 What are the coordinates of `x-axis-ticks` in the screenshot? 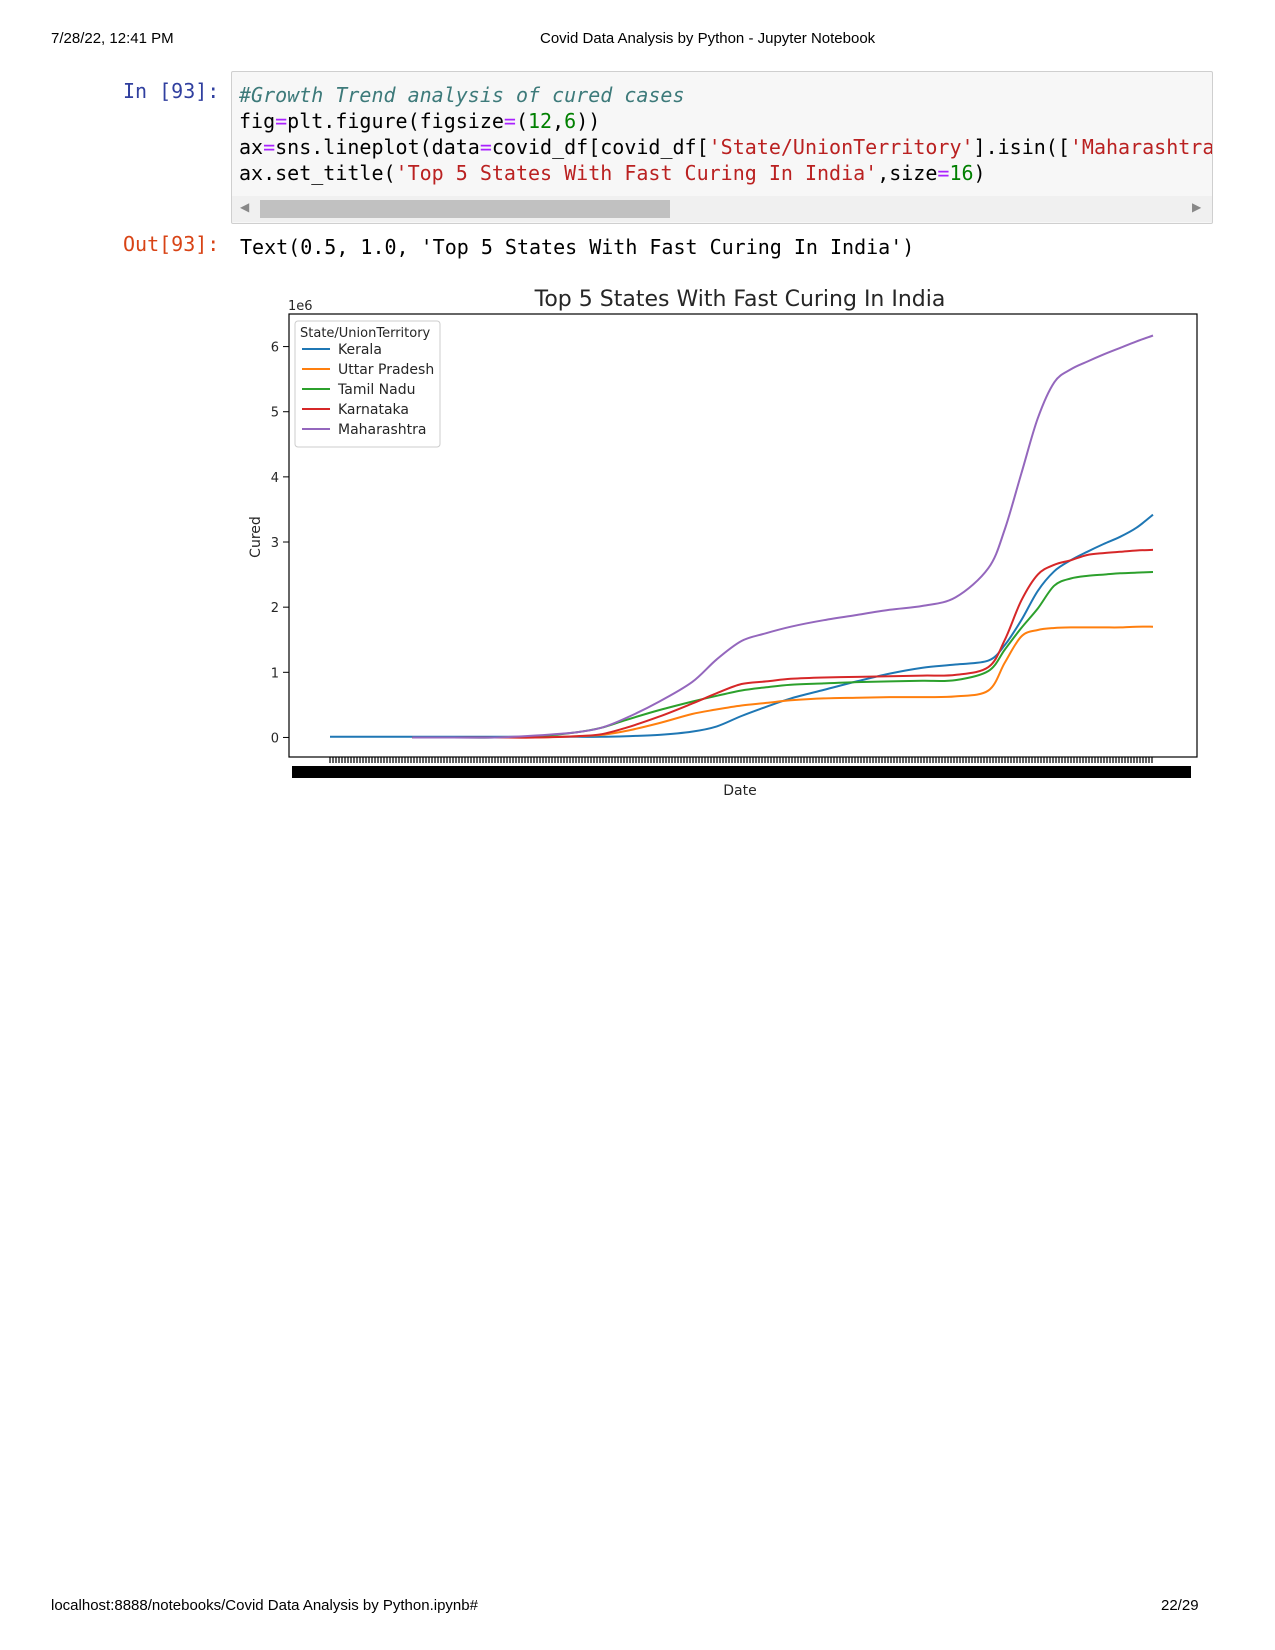 It's located at (741, 760).